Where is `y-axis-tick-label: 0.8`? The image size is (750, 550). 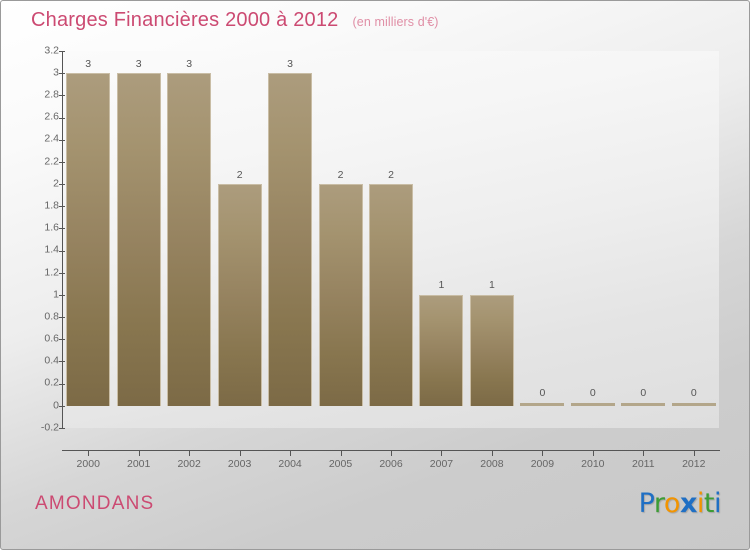
y-axis-tick-label: 0.8 is located at coordinates (51, 316).